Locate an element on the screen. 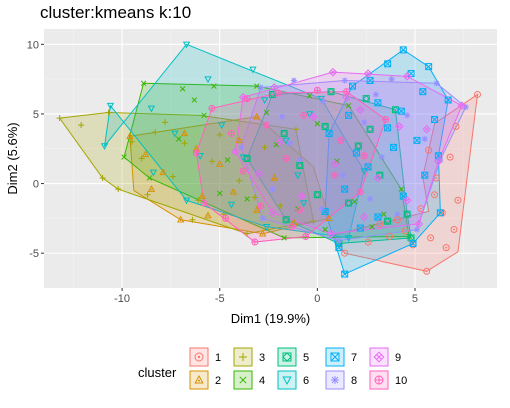 The image size is (510, 408). legend-label-10: 10 is located at coordinates (401, 381).